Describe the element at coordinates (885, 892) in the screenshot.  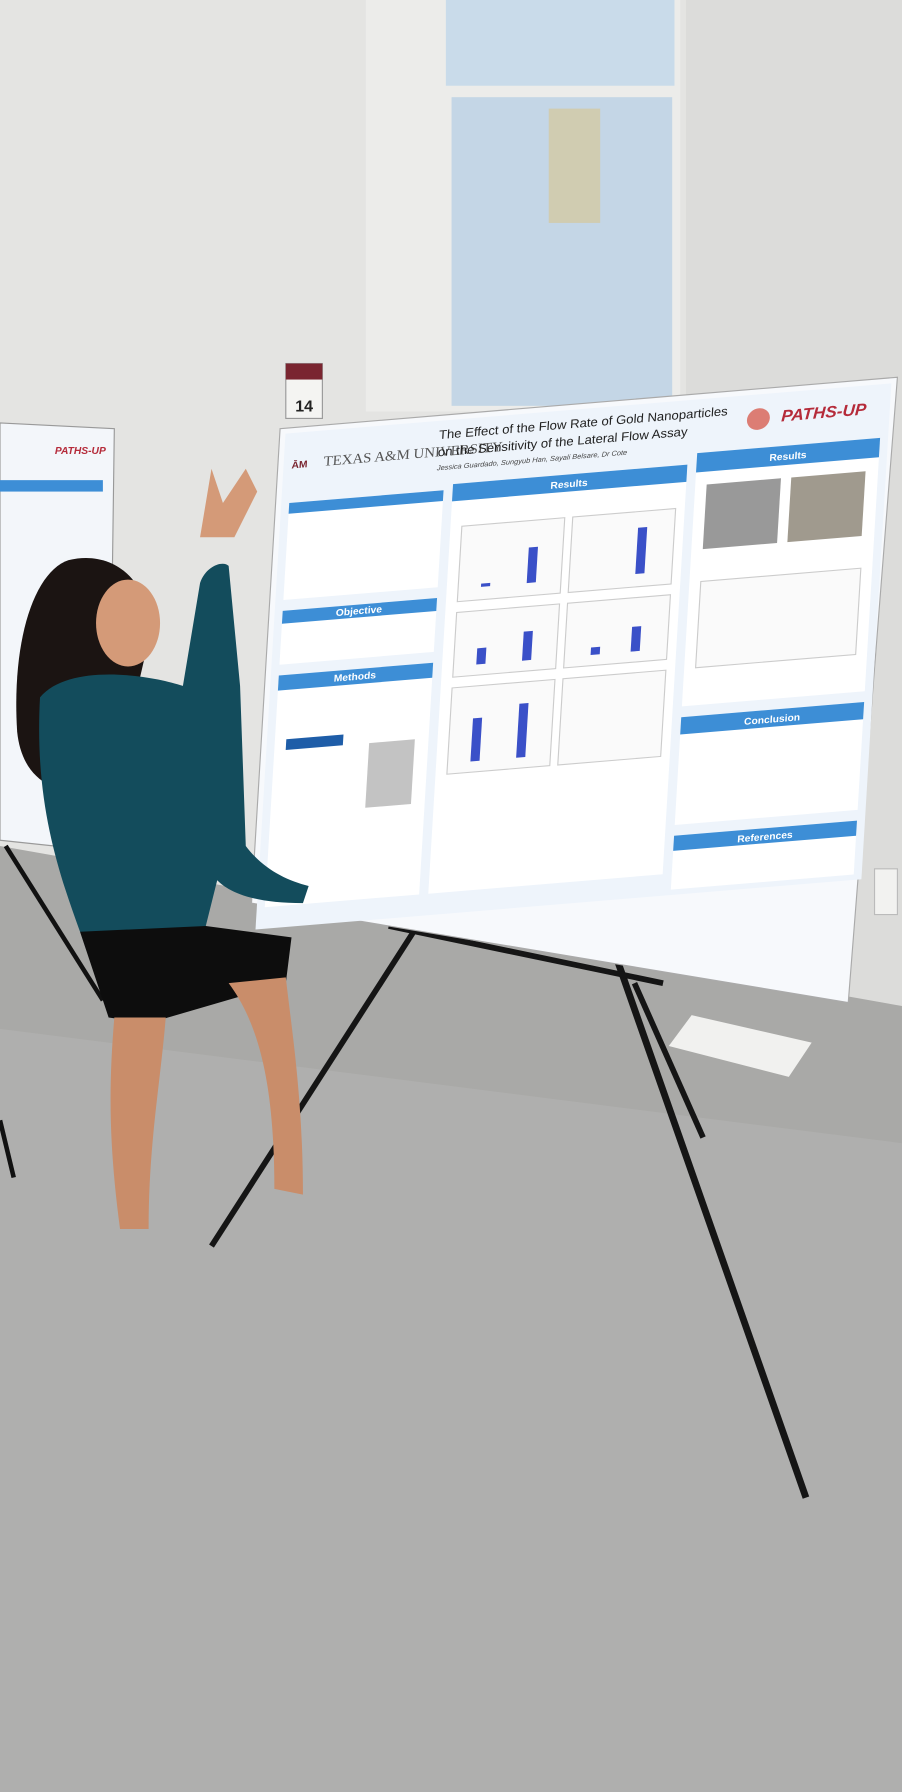
I see `outlet` at that location.